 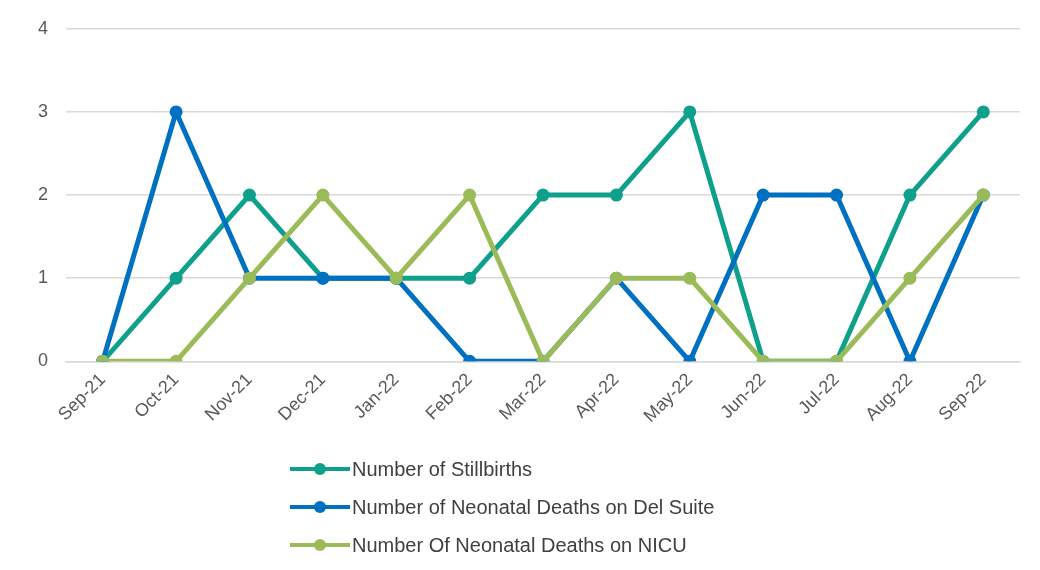 I want to click on y-tick-label: 0, so click(x=43, y=360).